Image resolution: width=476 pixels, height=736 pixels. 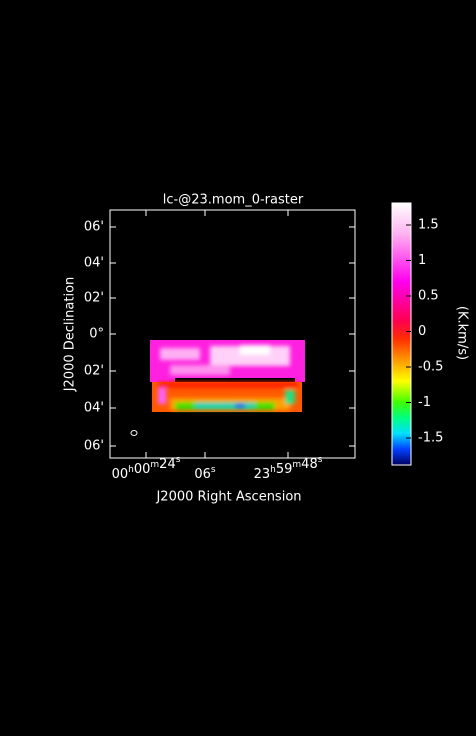 I want to click on raster, so click(x=217, y=388).